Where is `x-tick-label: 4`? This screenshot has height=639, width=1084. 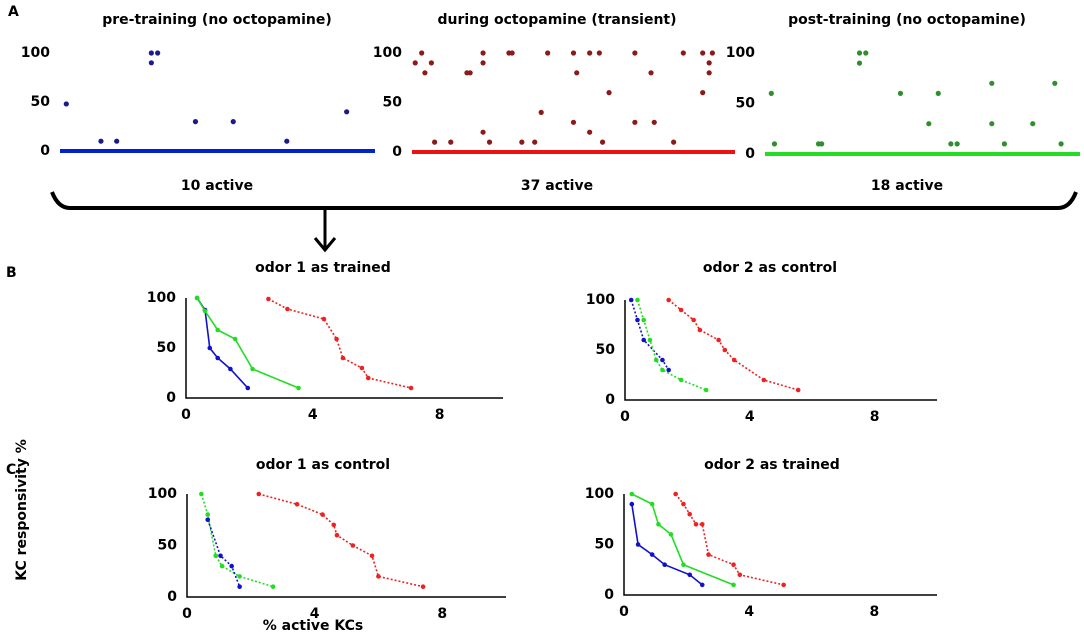 x-tick-label: 4 is located at coordinates (313, 415).